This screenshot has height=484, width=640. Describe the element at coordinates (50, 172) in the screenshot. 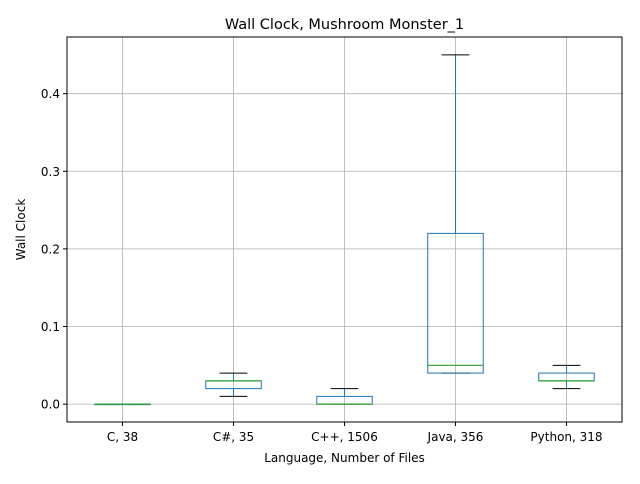

I see `y-tick-label: 0.3` at that location.